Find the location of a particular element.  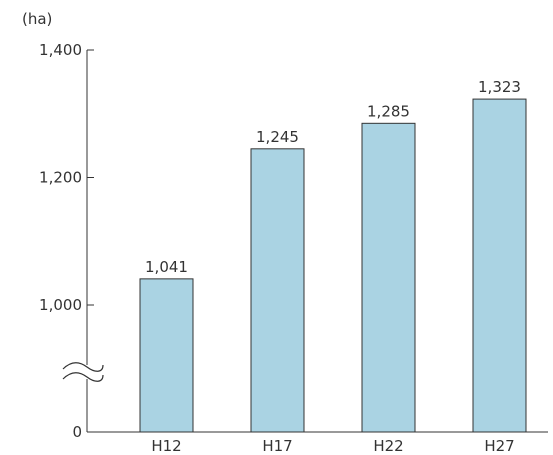

axis-break-gap is located at coordinates (87, 372).